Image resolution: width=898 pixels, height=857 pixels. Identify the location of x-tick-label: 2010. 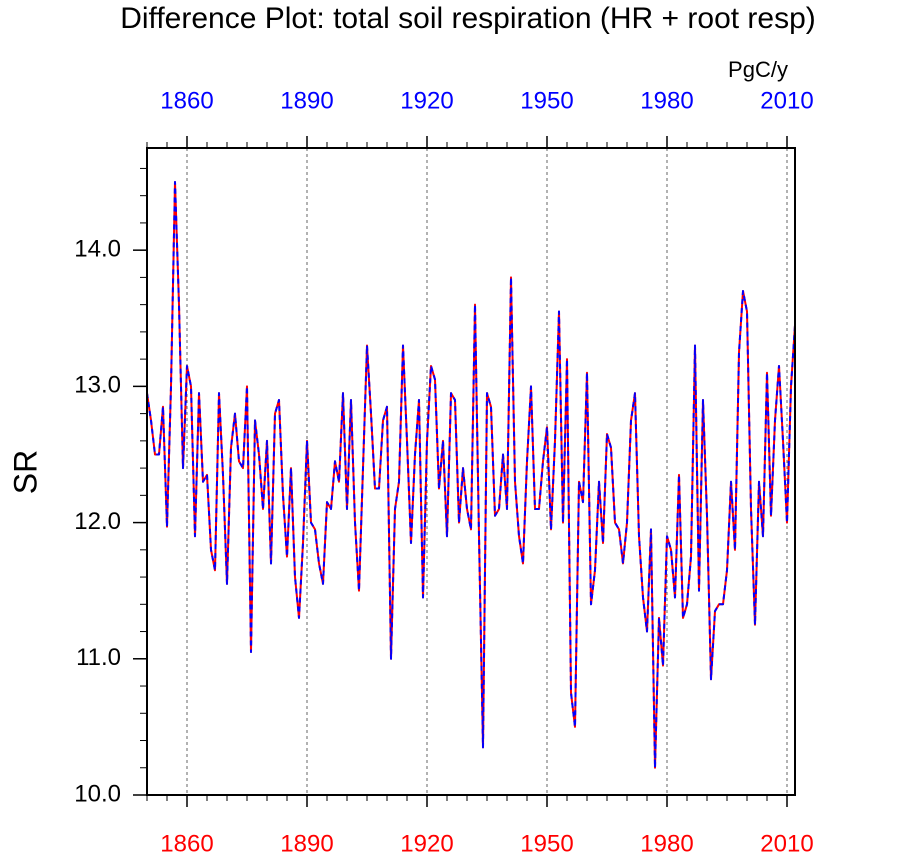
(786, 843).